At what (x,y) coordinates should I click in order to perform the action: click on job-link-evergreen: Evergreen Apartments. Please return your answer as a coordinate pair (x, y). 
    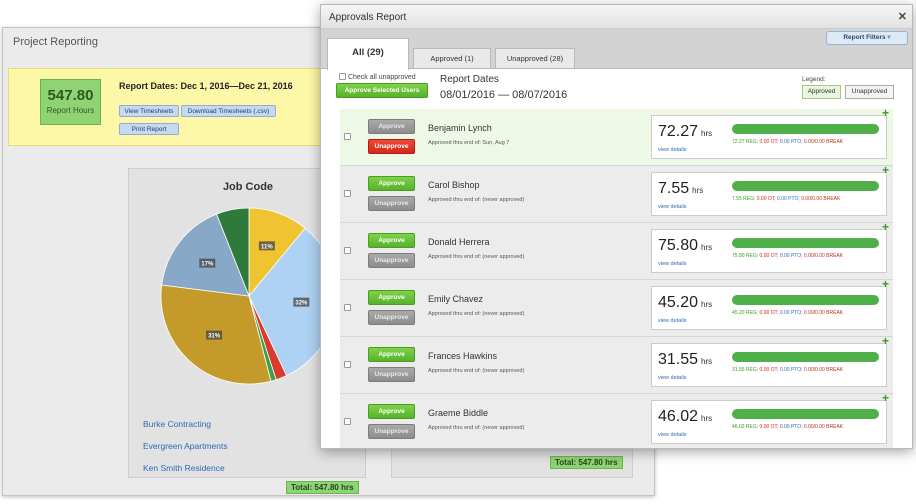
    Looking at the image, I should click on (185, 446).